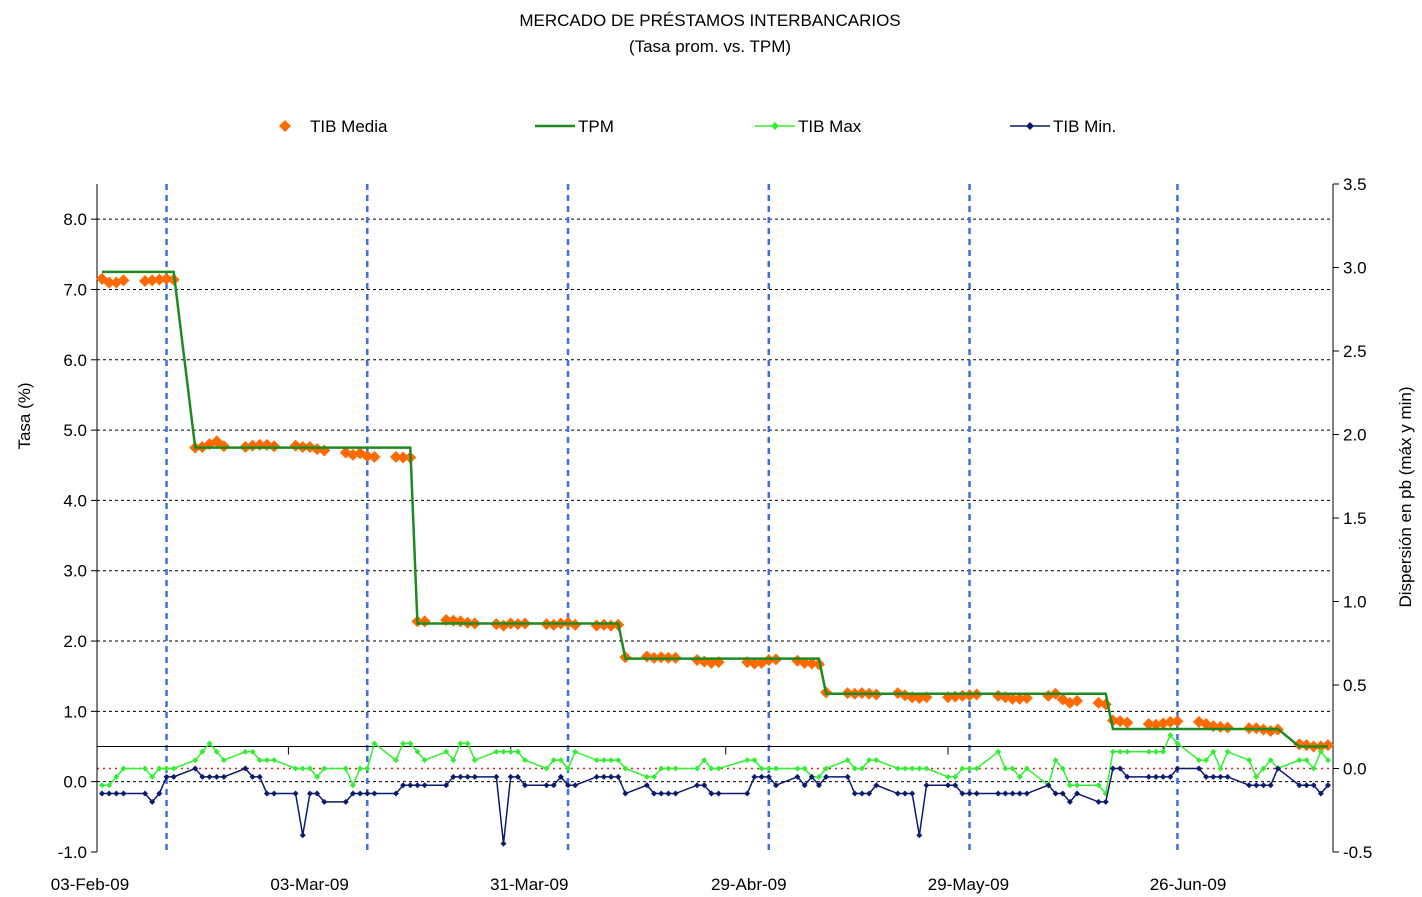 This screenshot has width=1422, height=897. Describe the element at coordinates (309, 884) in the screenshot. I see `x-tick-label: 03-Mar-09` at that location.